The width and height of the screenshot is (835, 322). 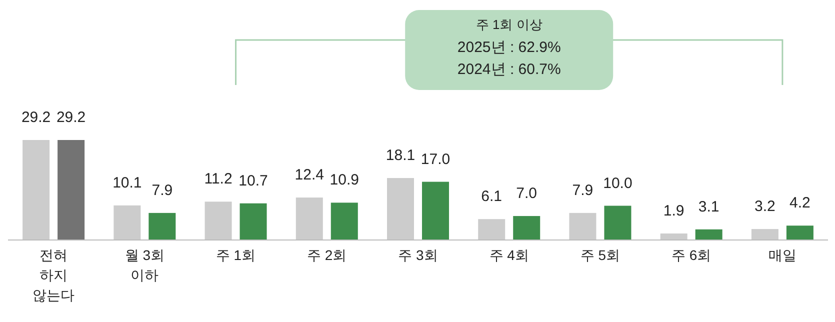 What do you see at coordinates (527, 193) in the screenshot?
I see `data-label: 7.0` at bounding box center [527, 193].